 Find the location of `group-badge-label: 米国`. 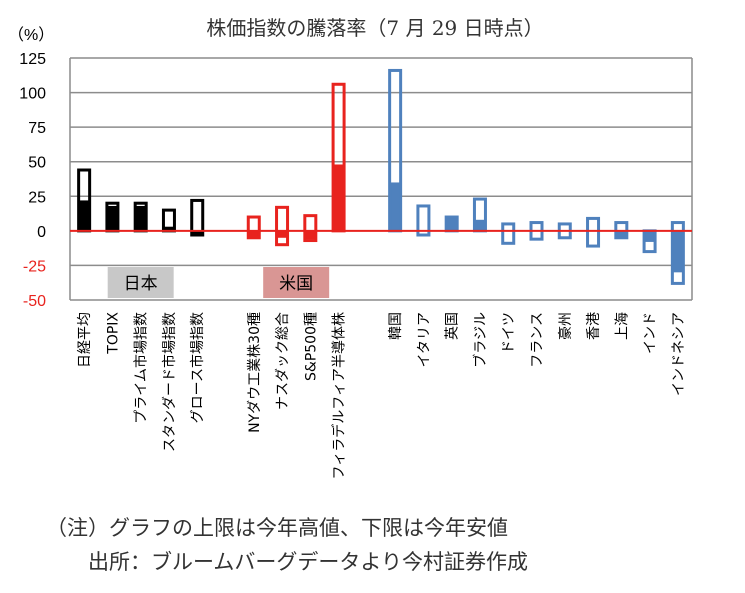

group-badge-label: 米国 is located at coordinates (296, 284).